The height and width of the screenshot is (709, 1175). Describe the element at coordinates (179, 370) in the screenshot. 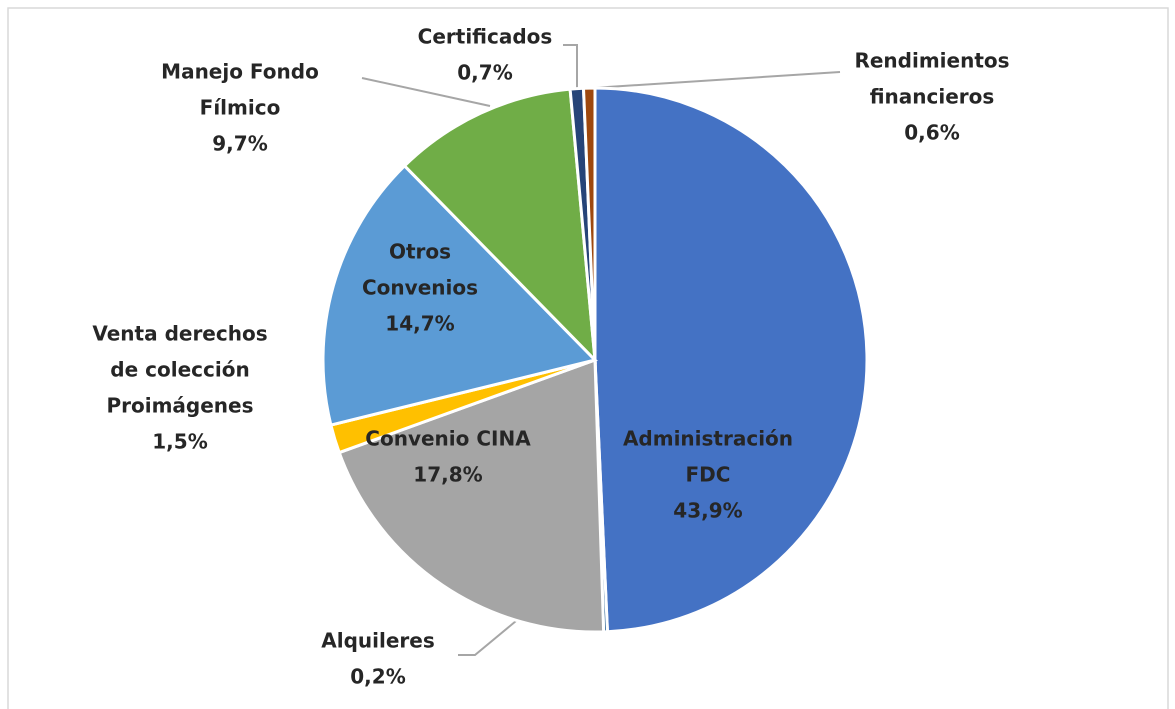

I see `slice-label: de colección` at that location.